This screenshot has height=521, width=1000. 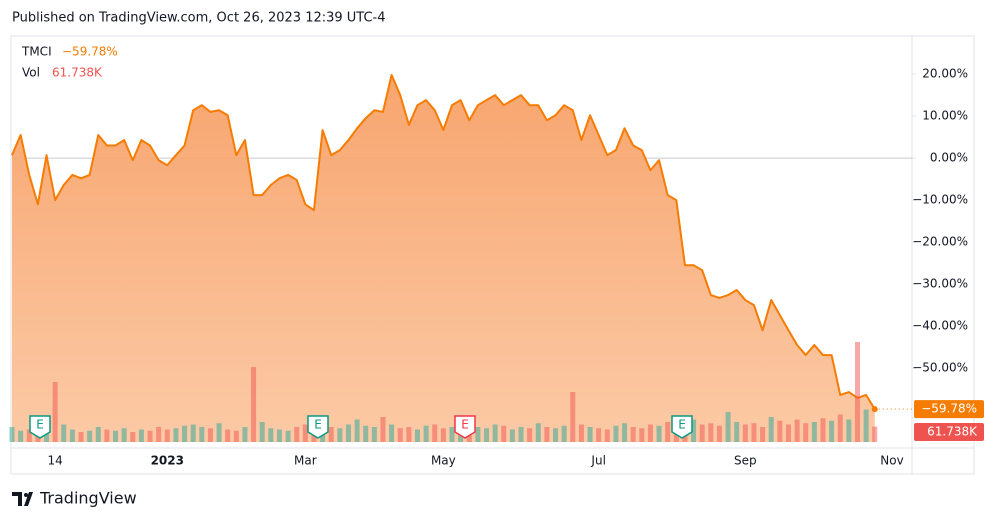 I want to click on x-tick-label: Jul, so click(x=597, y=461).